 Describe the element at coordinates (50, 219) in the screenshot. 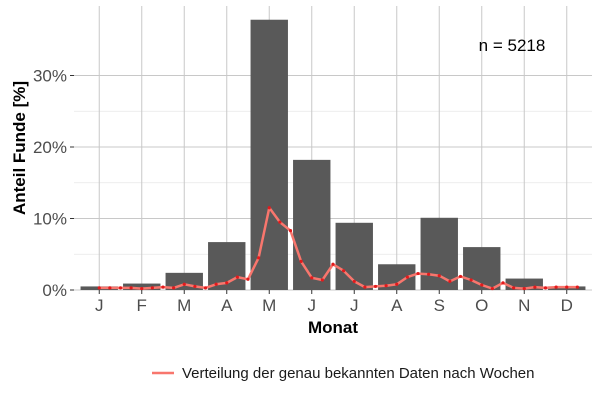

I see `y-tick-label: 10%` at that location.